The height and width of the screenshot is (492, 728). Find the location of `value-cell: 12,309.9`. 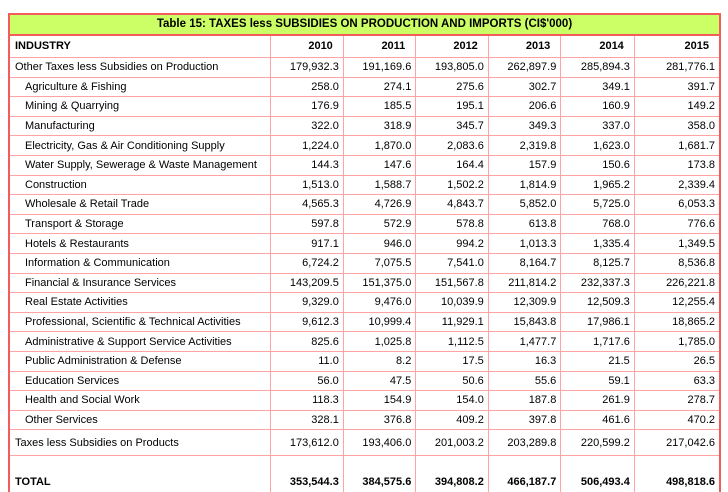

value-cell: 12,309.9 is located at coordinates (524, 302).